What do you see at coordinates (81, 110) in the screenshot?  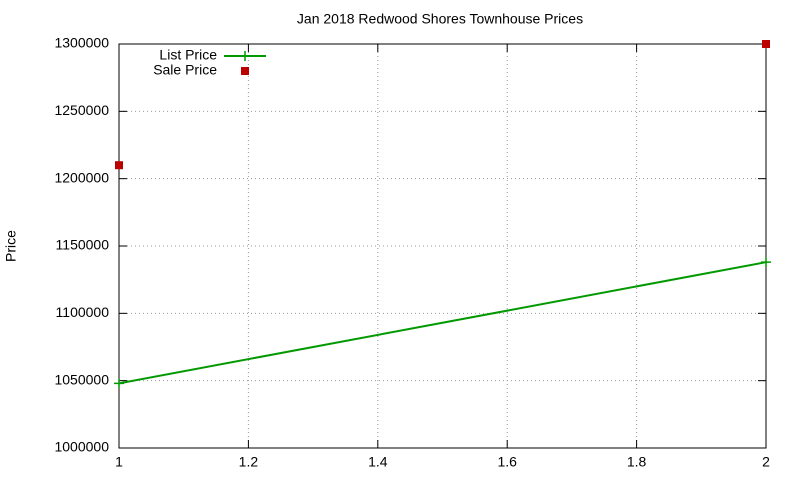 I see `y-tick-label: 1250000` at bounding box center [81, 110].